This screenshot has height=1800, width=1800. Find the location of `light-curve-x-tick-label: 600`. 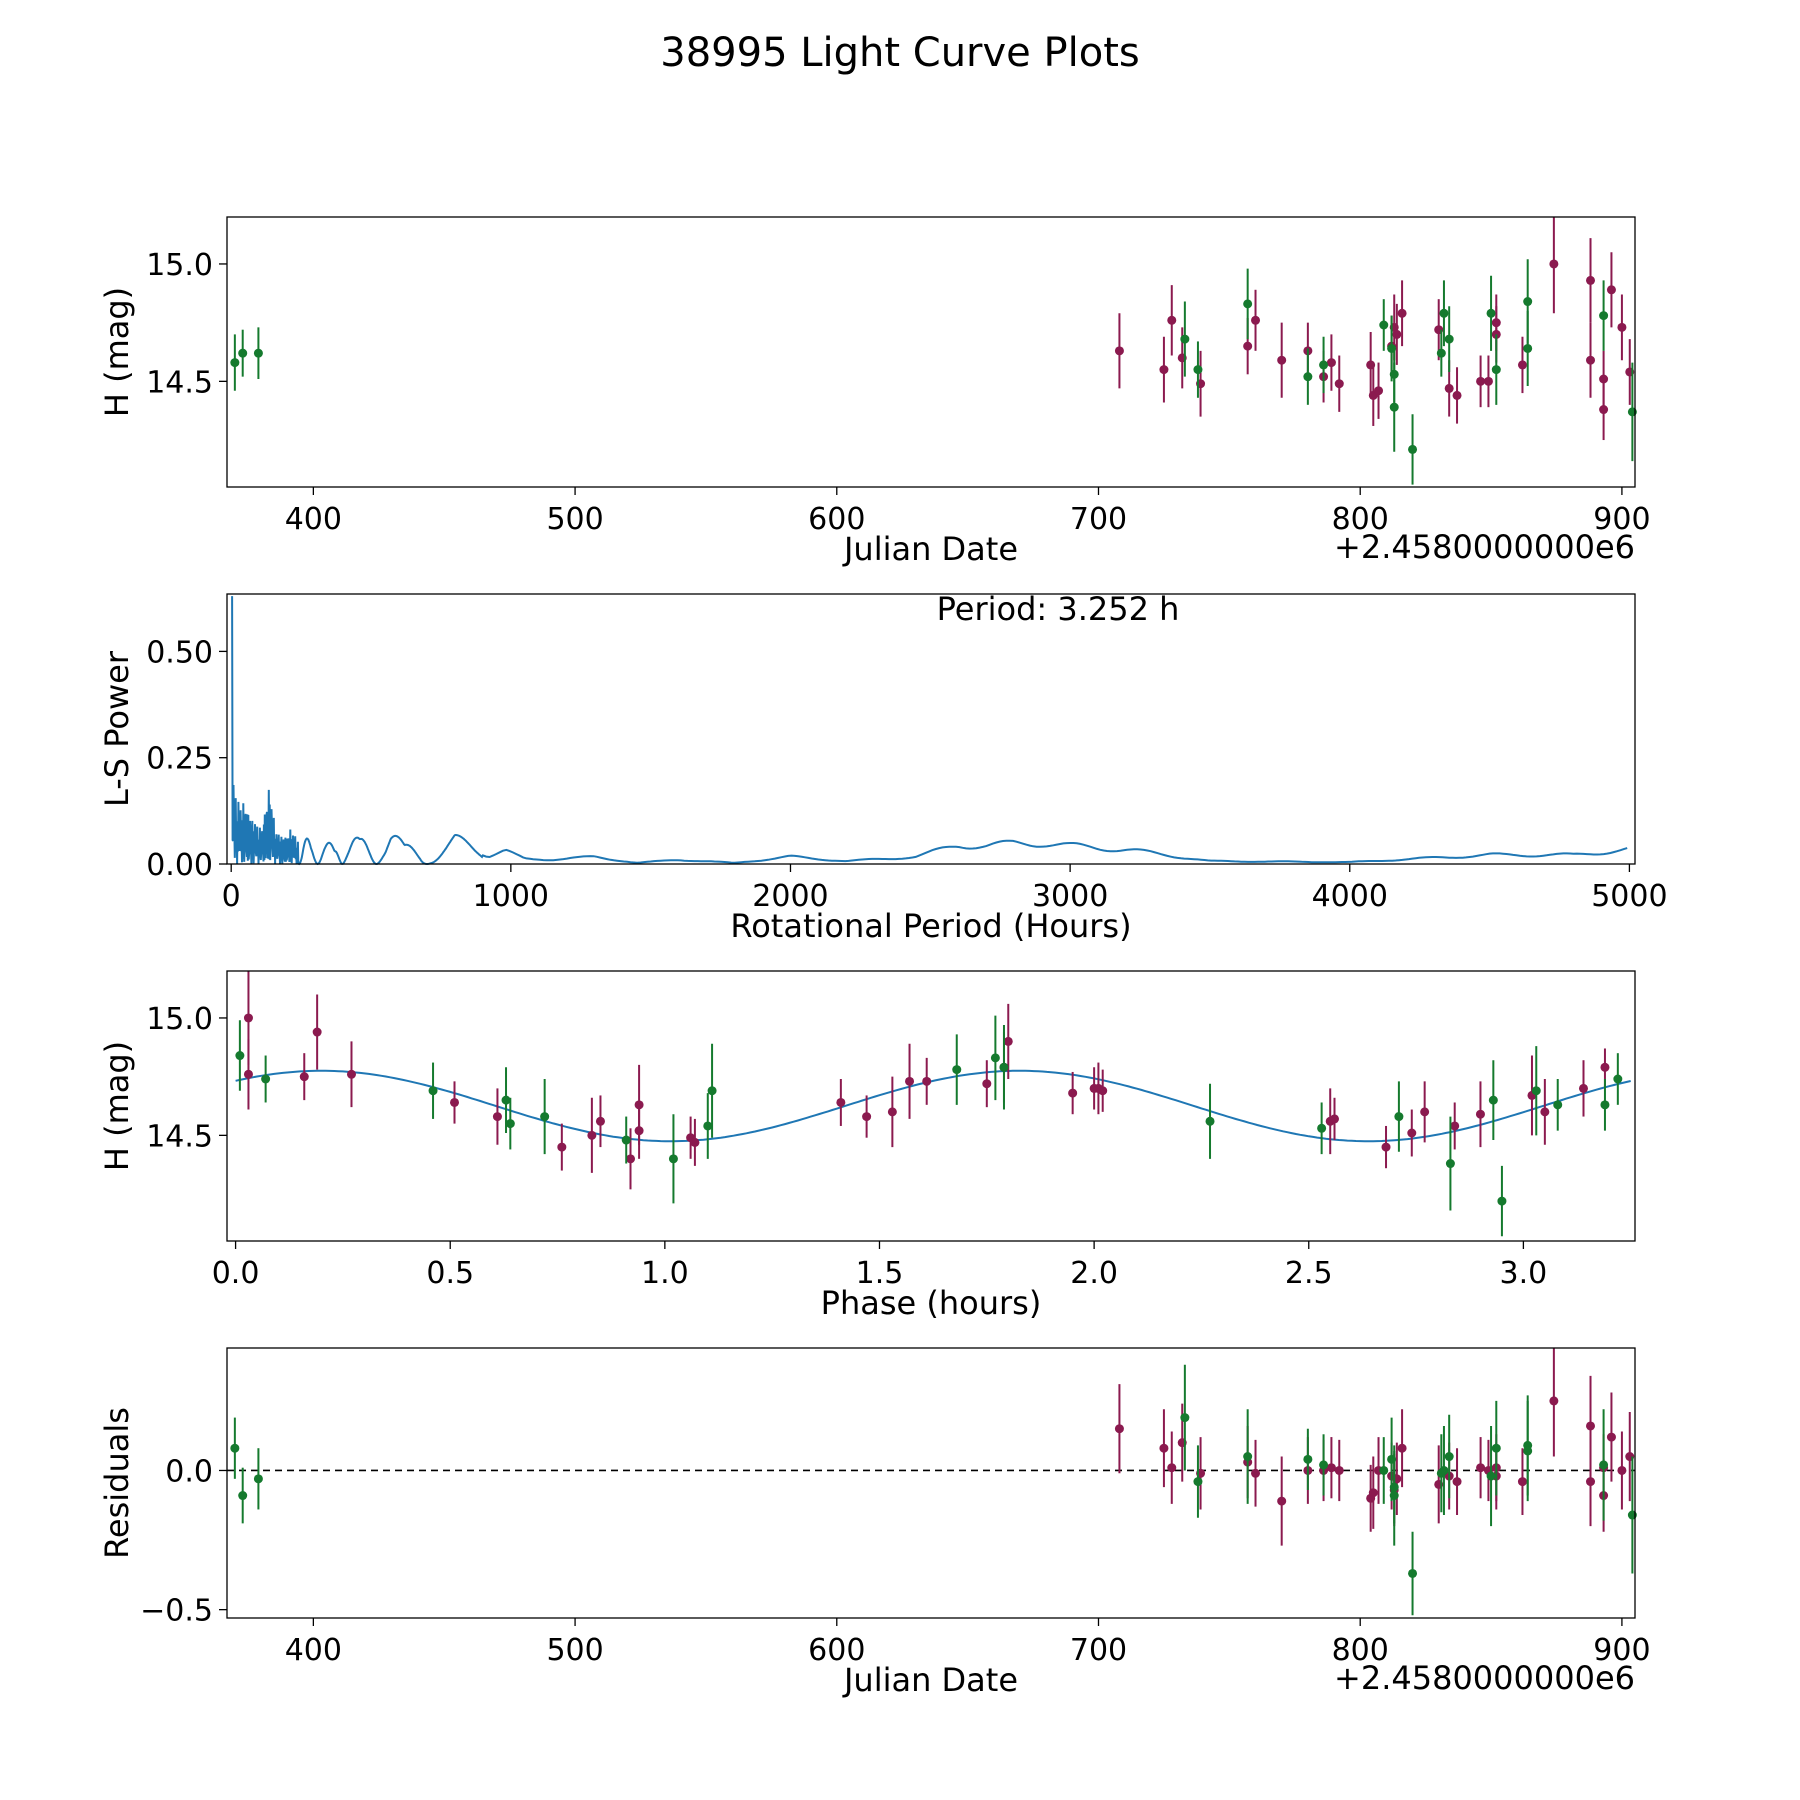

light-curve-x-tick-label: 600 is located at coordinates (836, 519).